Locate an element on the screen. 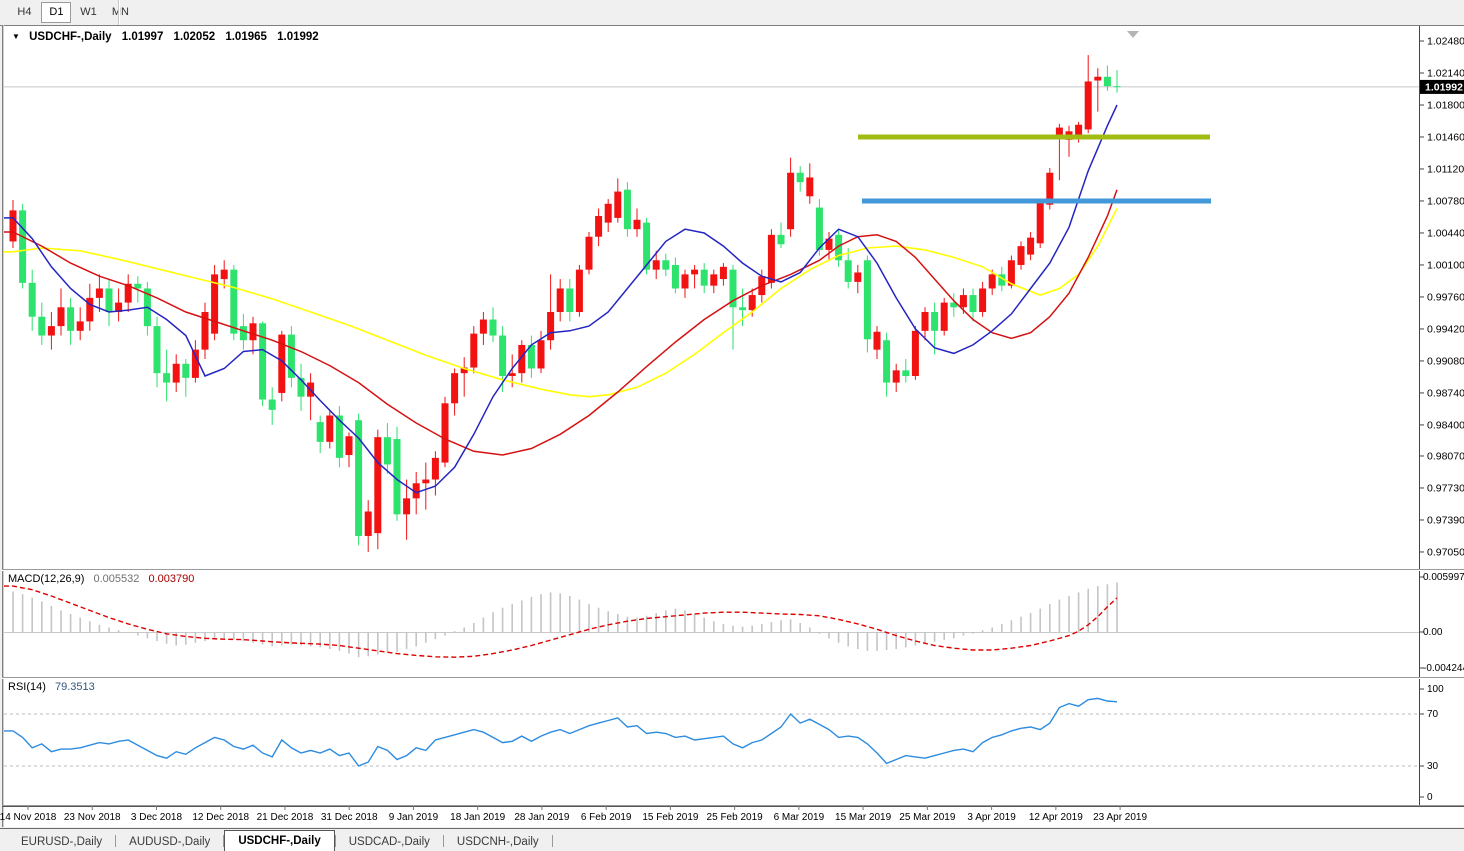  svg-text: 1.01992 is located at coordinates (1444, 87).